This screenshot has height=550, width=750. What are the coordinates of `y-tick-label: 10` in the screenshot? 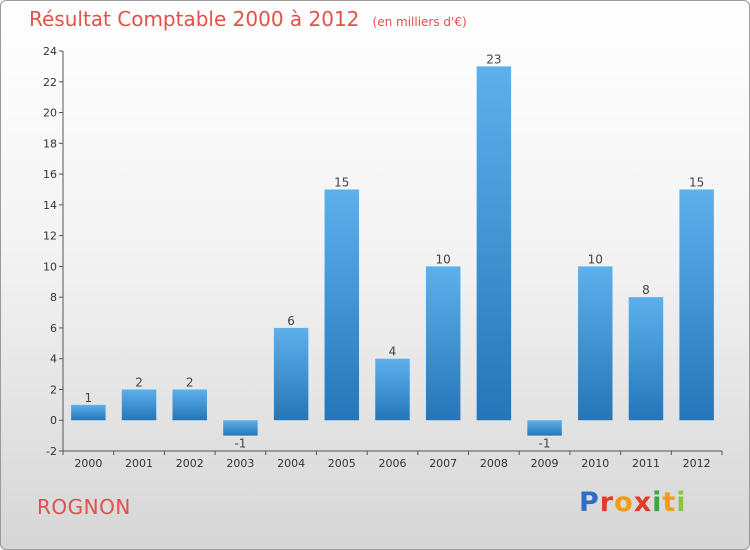 It's located at (50, 266).